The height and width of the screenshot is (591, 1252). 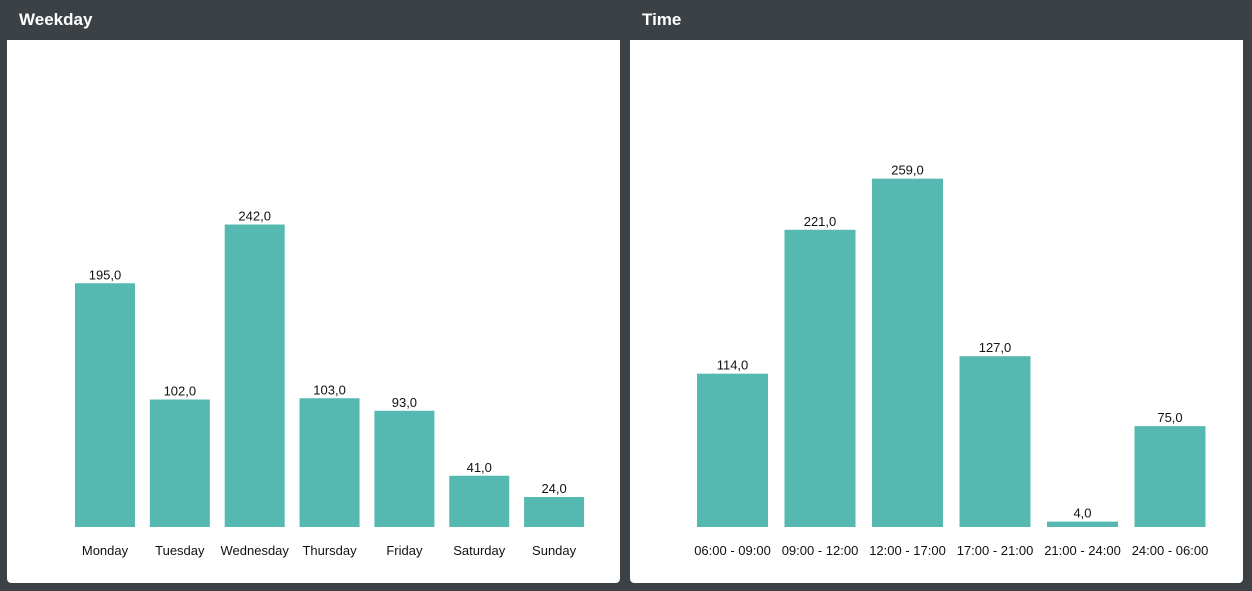 What do you see at coordinates (105, 405) in the screenshot?
I see `bar-monday` at bounding box center [105, 405].